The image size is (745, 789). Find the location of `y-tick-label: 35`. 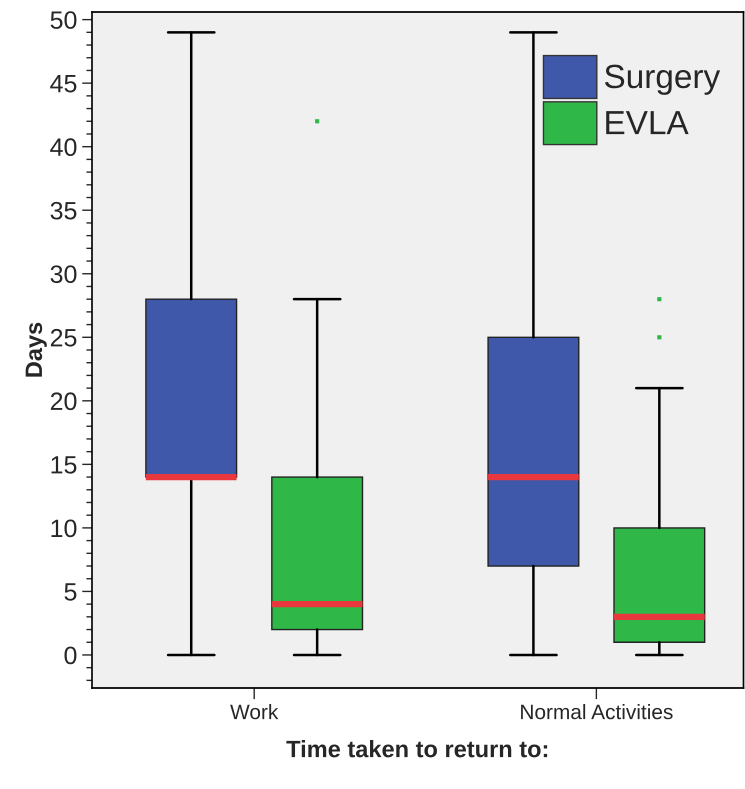

y-tick-label: 35 is located at coordinates (63, 211).